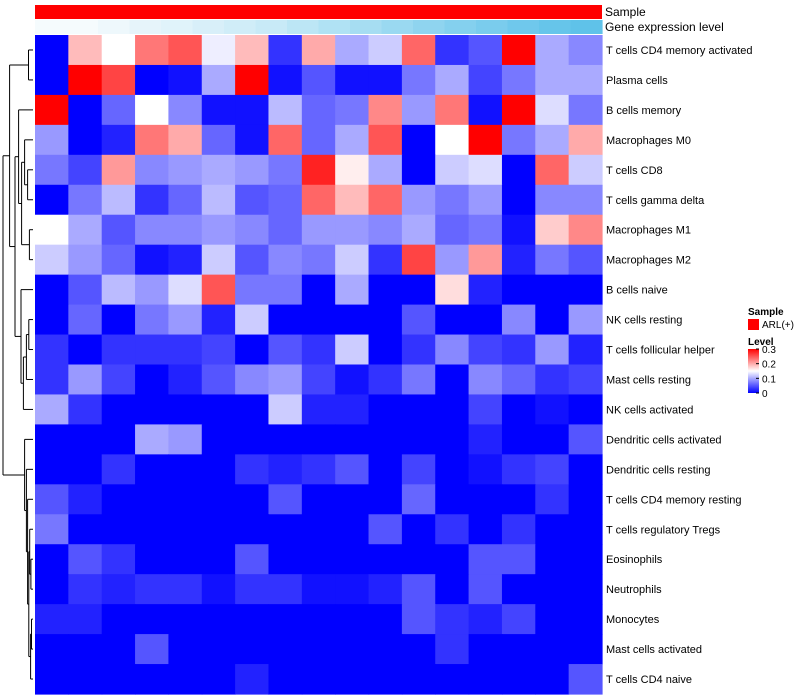 This screenshot has width=800, height=700. What do you see at coordinates (766, 372) in the screenshot?
I see `legend-ticks: 0.3 0.2 0.1 0` at bounding box center [766, 372].